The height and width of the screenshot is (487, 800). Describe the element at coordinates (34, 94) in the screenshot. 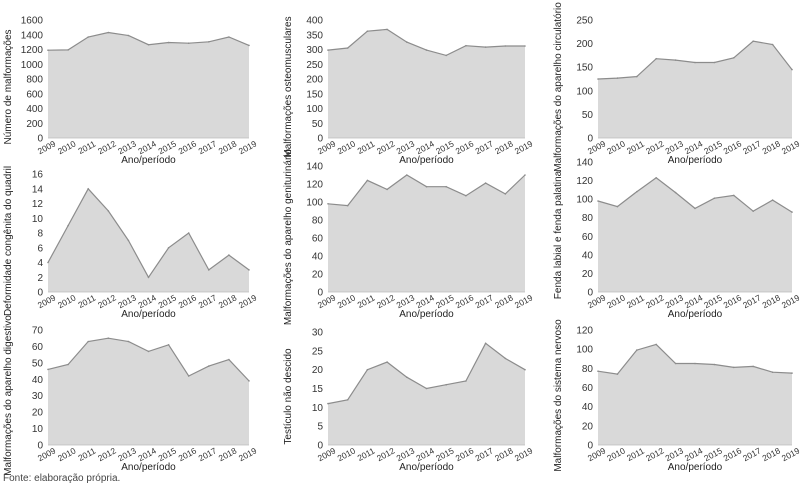

I see `y-tick-label: 600` at that location.